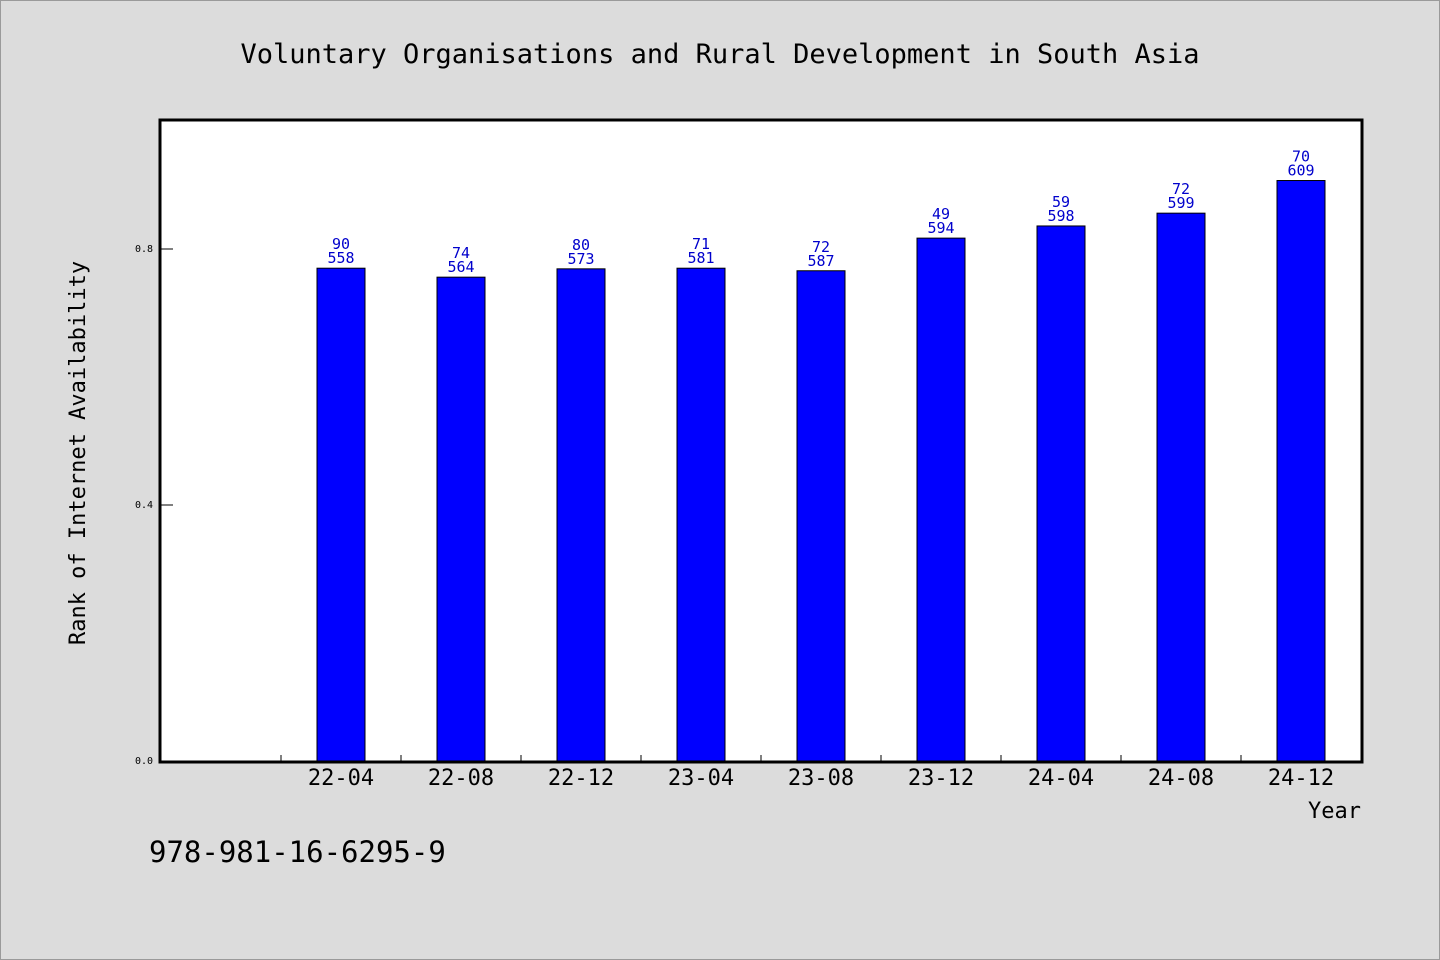  Describe the element at coordinates (820, 261) in the screenshot. I see `data-label-bottom: 587` at that location.